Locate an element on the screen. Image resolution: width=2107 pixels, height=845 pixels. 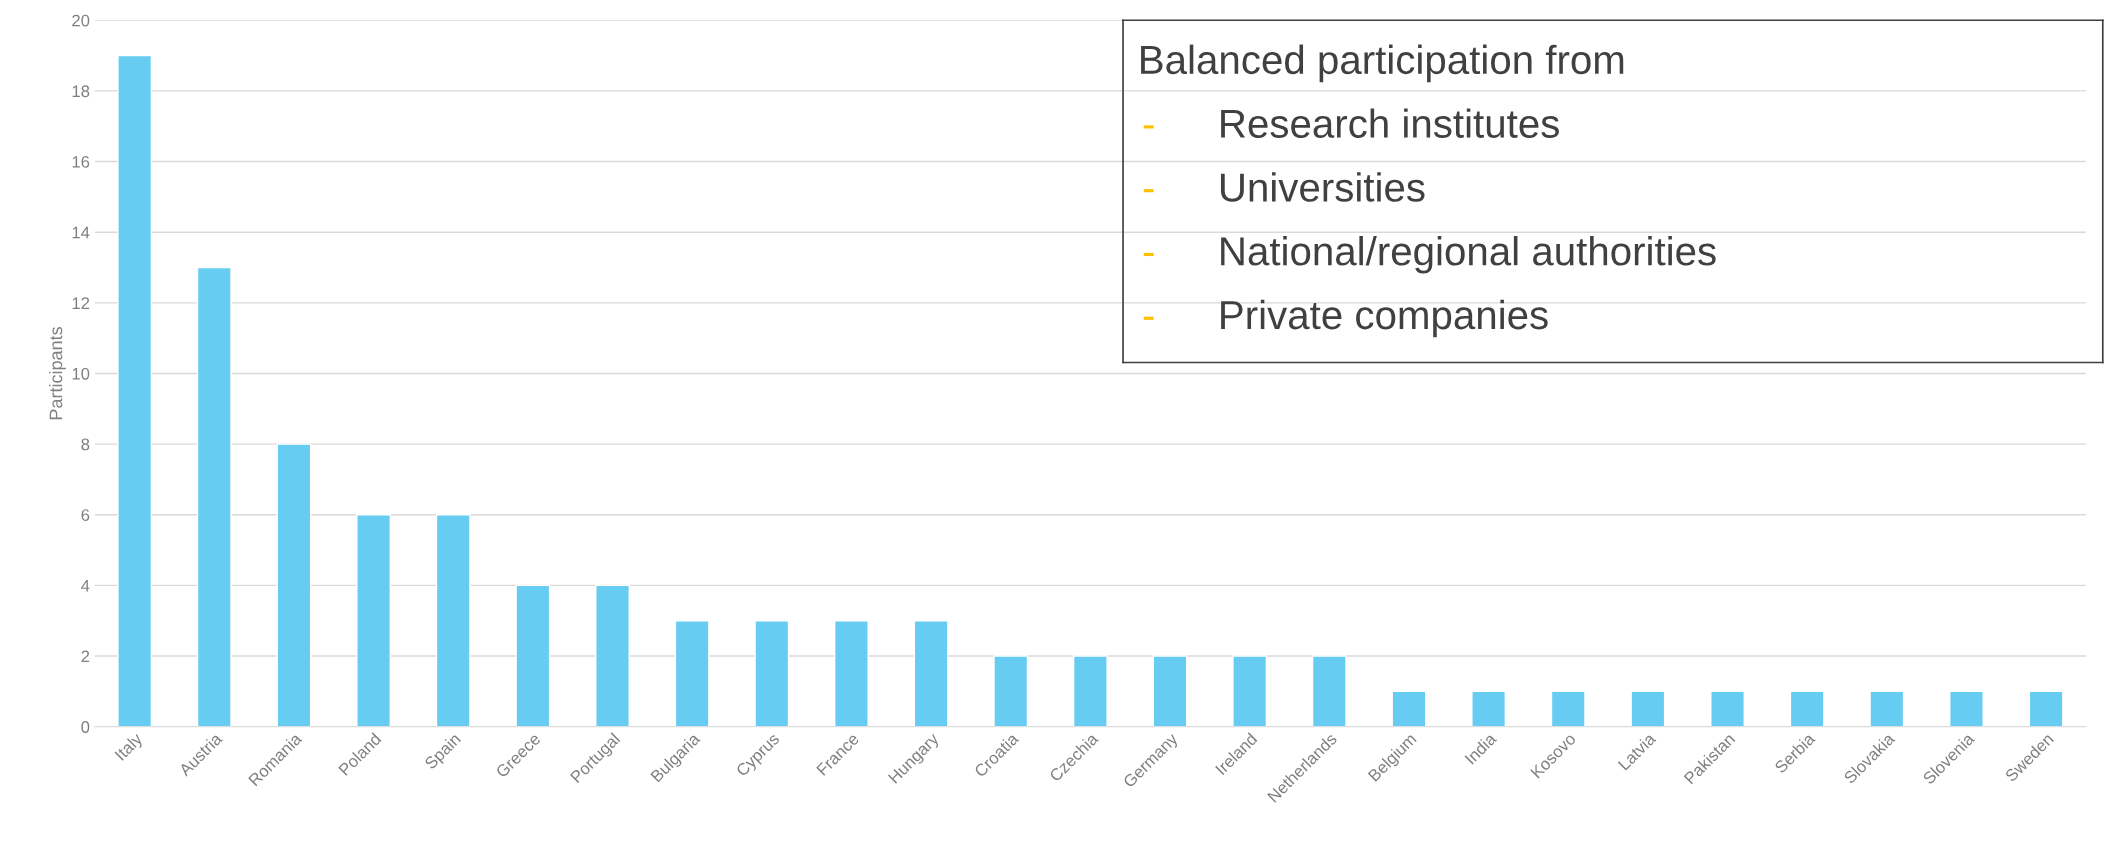
text: - Universities is located at coordinates (1284, 187).